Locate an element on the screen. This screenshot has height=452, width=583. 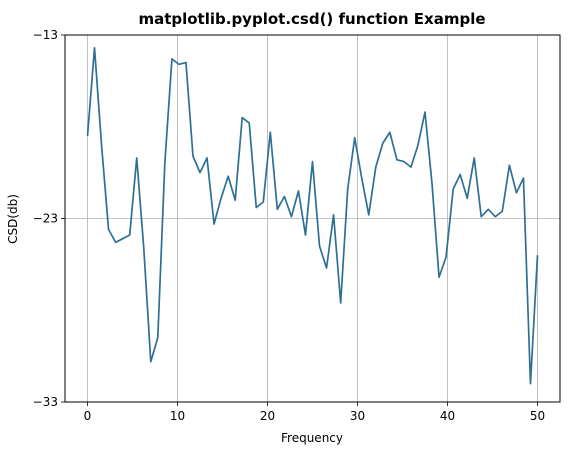
y-tick-label: −23 is located at coordinates (45, 219).